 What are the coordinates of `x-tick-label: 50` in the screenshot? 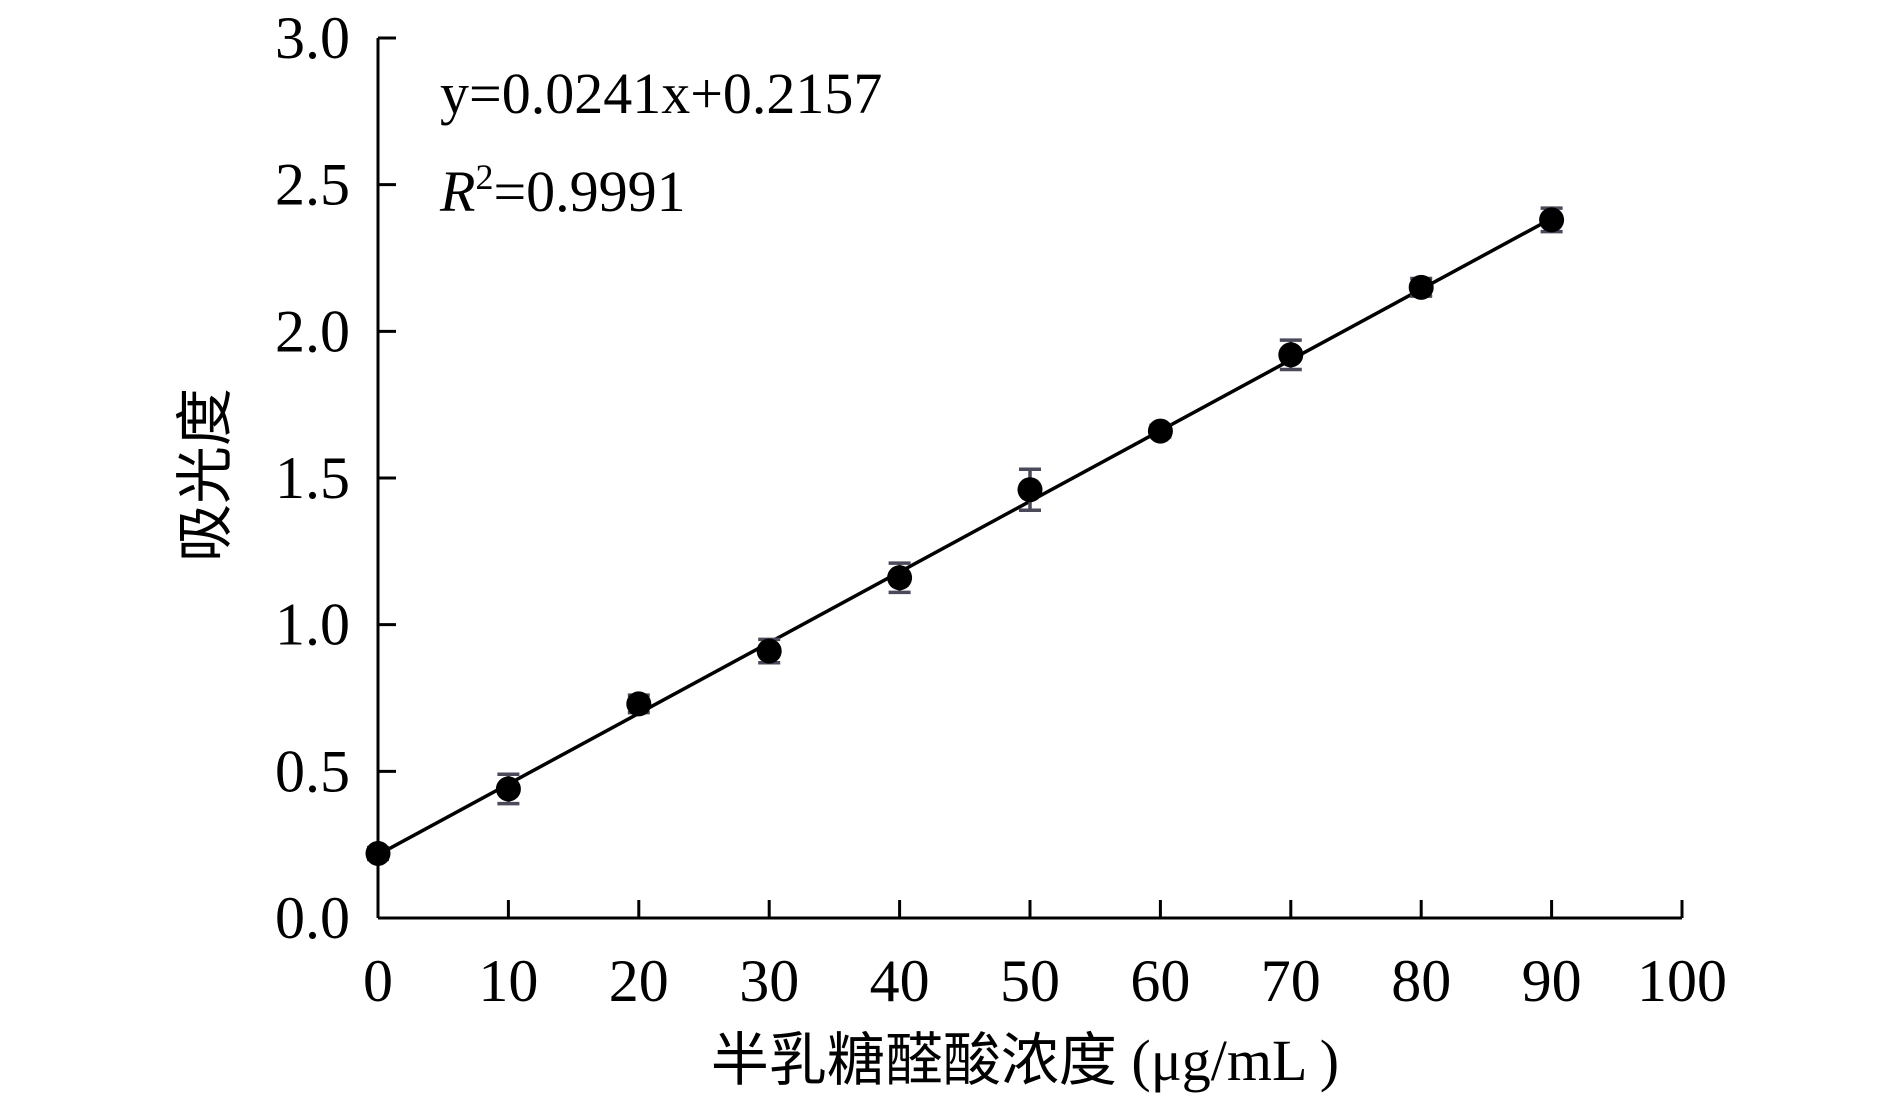 It's located at (1030, 981).